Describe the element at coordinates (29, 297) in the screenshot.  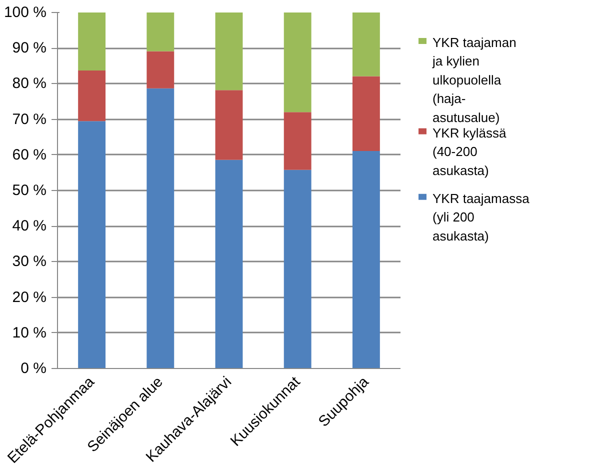
I see `y-tick-label: 20 %` at that location.